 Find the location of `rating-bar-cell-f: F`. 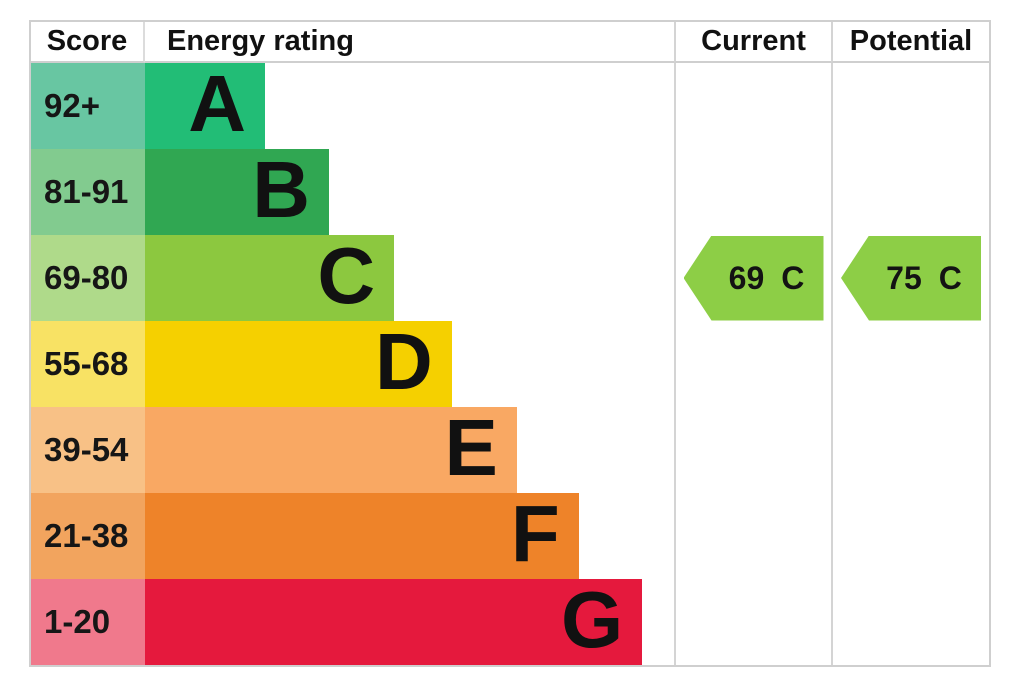

rating-bar-cell-f: F is located at coordinates (409, 536).